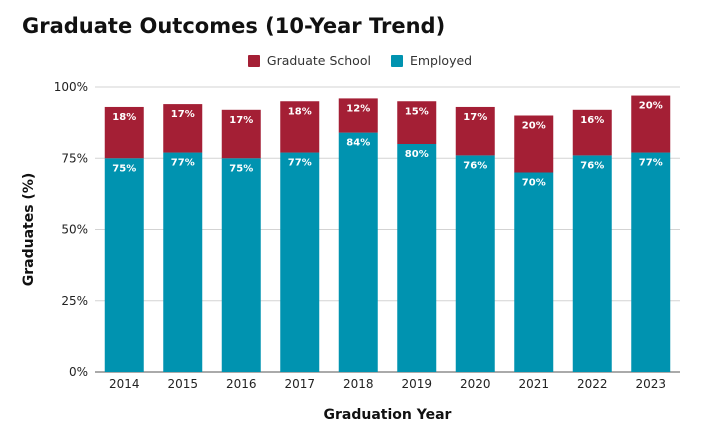  What do you see at coordinates (29, 230) in the screenshot?
I see `y-axis-title: Graduates (%)` at bounding box center [29, 230].